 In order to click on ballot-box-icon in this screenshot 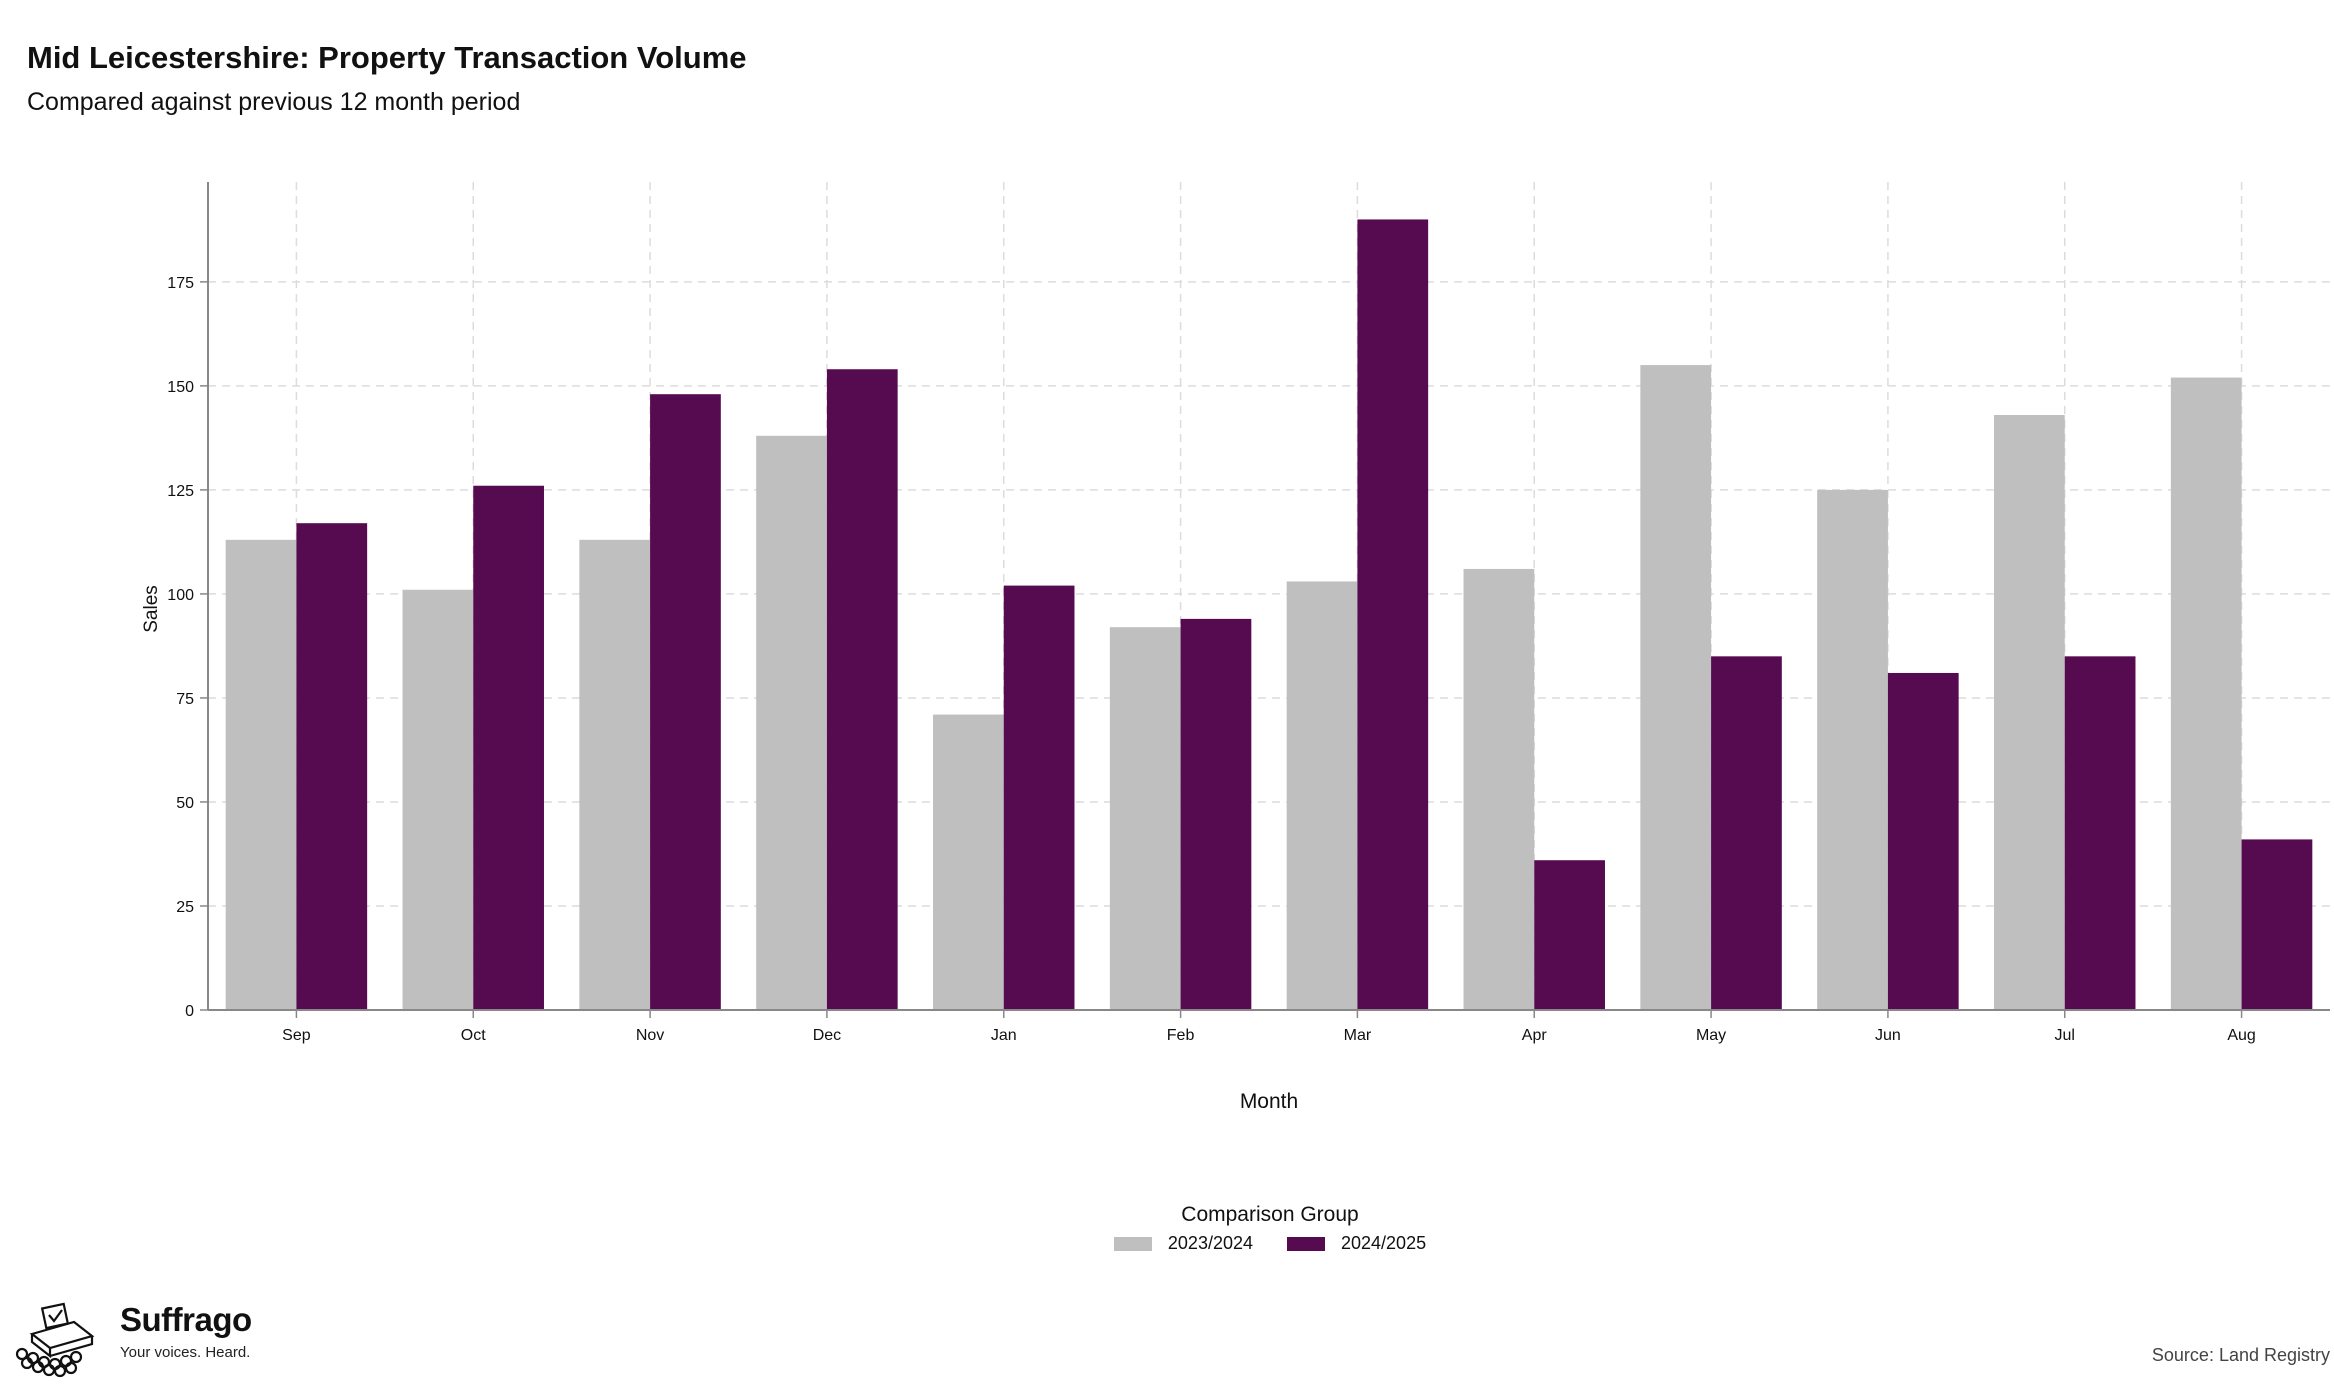, I will do `click(62, 1340)`.